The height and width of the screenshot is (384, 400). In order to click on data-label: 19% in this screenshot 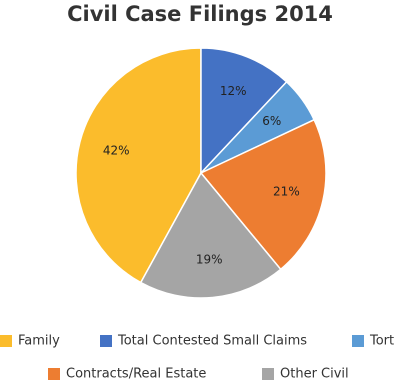, I will do `click(209, 260)`.